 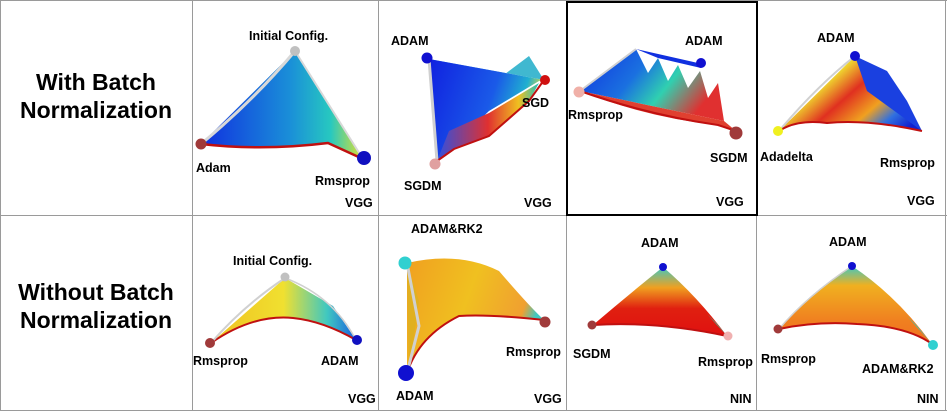 What do you see at coordinates (96, 96) in the screenshot?
I see `row-label-with-bn: With Batch Normalization` at bounding box center [96, 96].